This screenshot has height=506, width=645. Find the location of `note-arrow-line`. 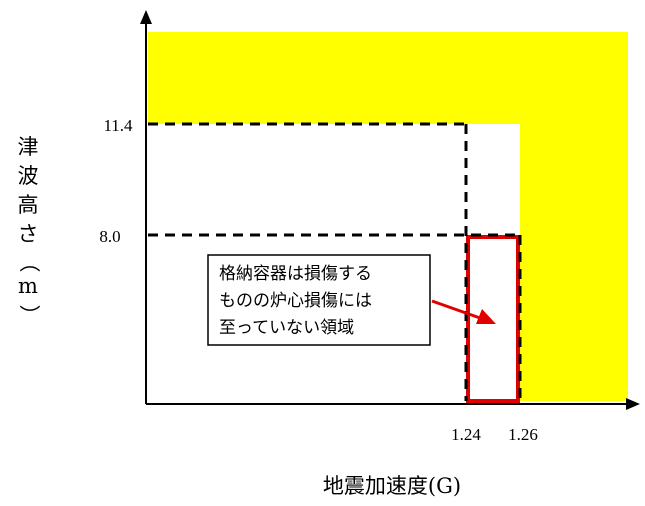

note-arrow-line is located at coordinates (456, 309).